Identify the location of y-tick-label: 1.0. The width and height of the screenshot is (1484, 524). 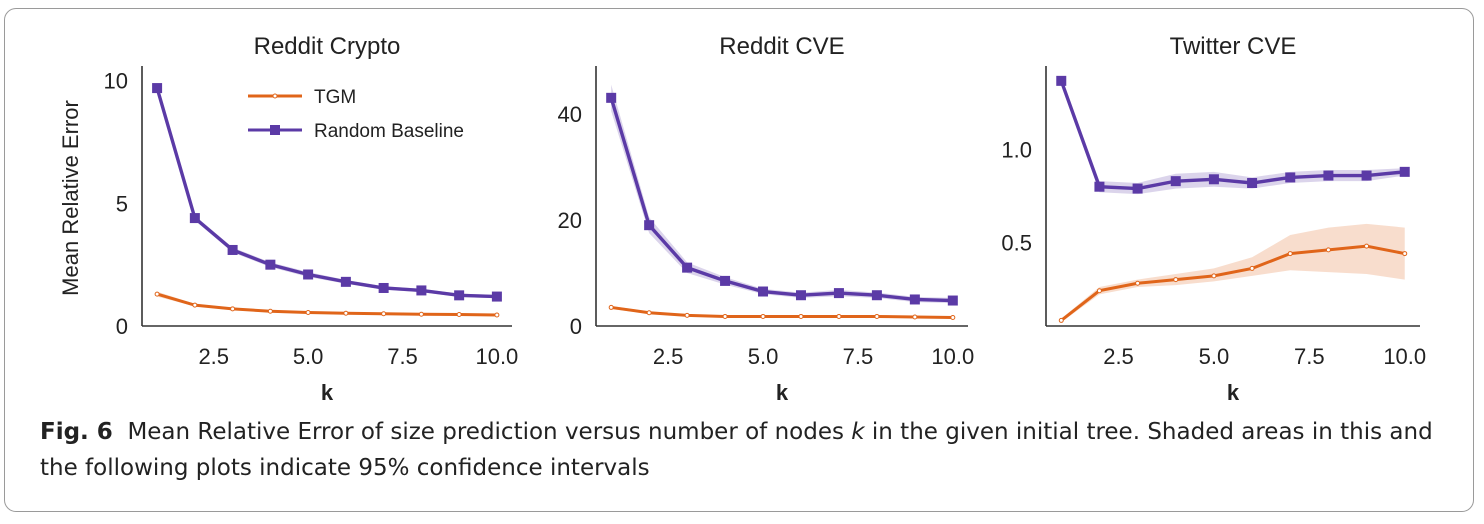
(1016, 150).